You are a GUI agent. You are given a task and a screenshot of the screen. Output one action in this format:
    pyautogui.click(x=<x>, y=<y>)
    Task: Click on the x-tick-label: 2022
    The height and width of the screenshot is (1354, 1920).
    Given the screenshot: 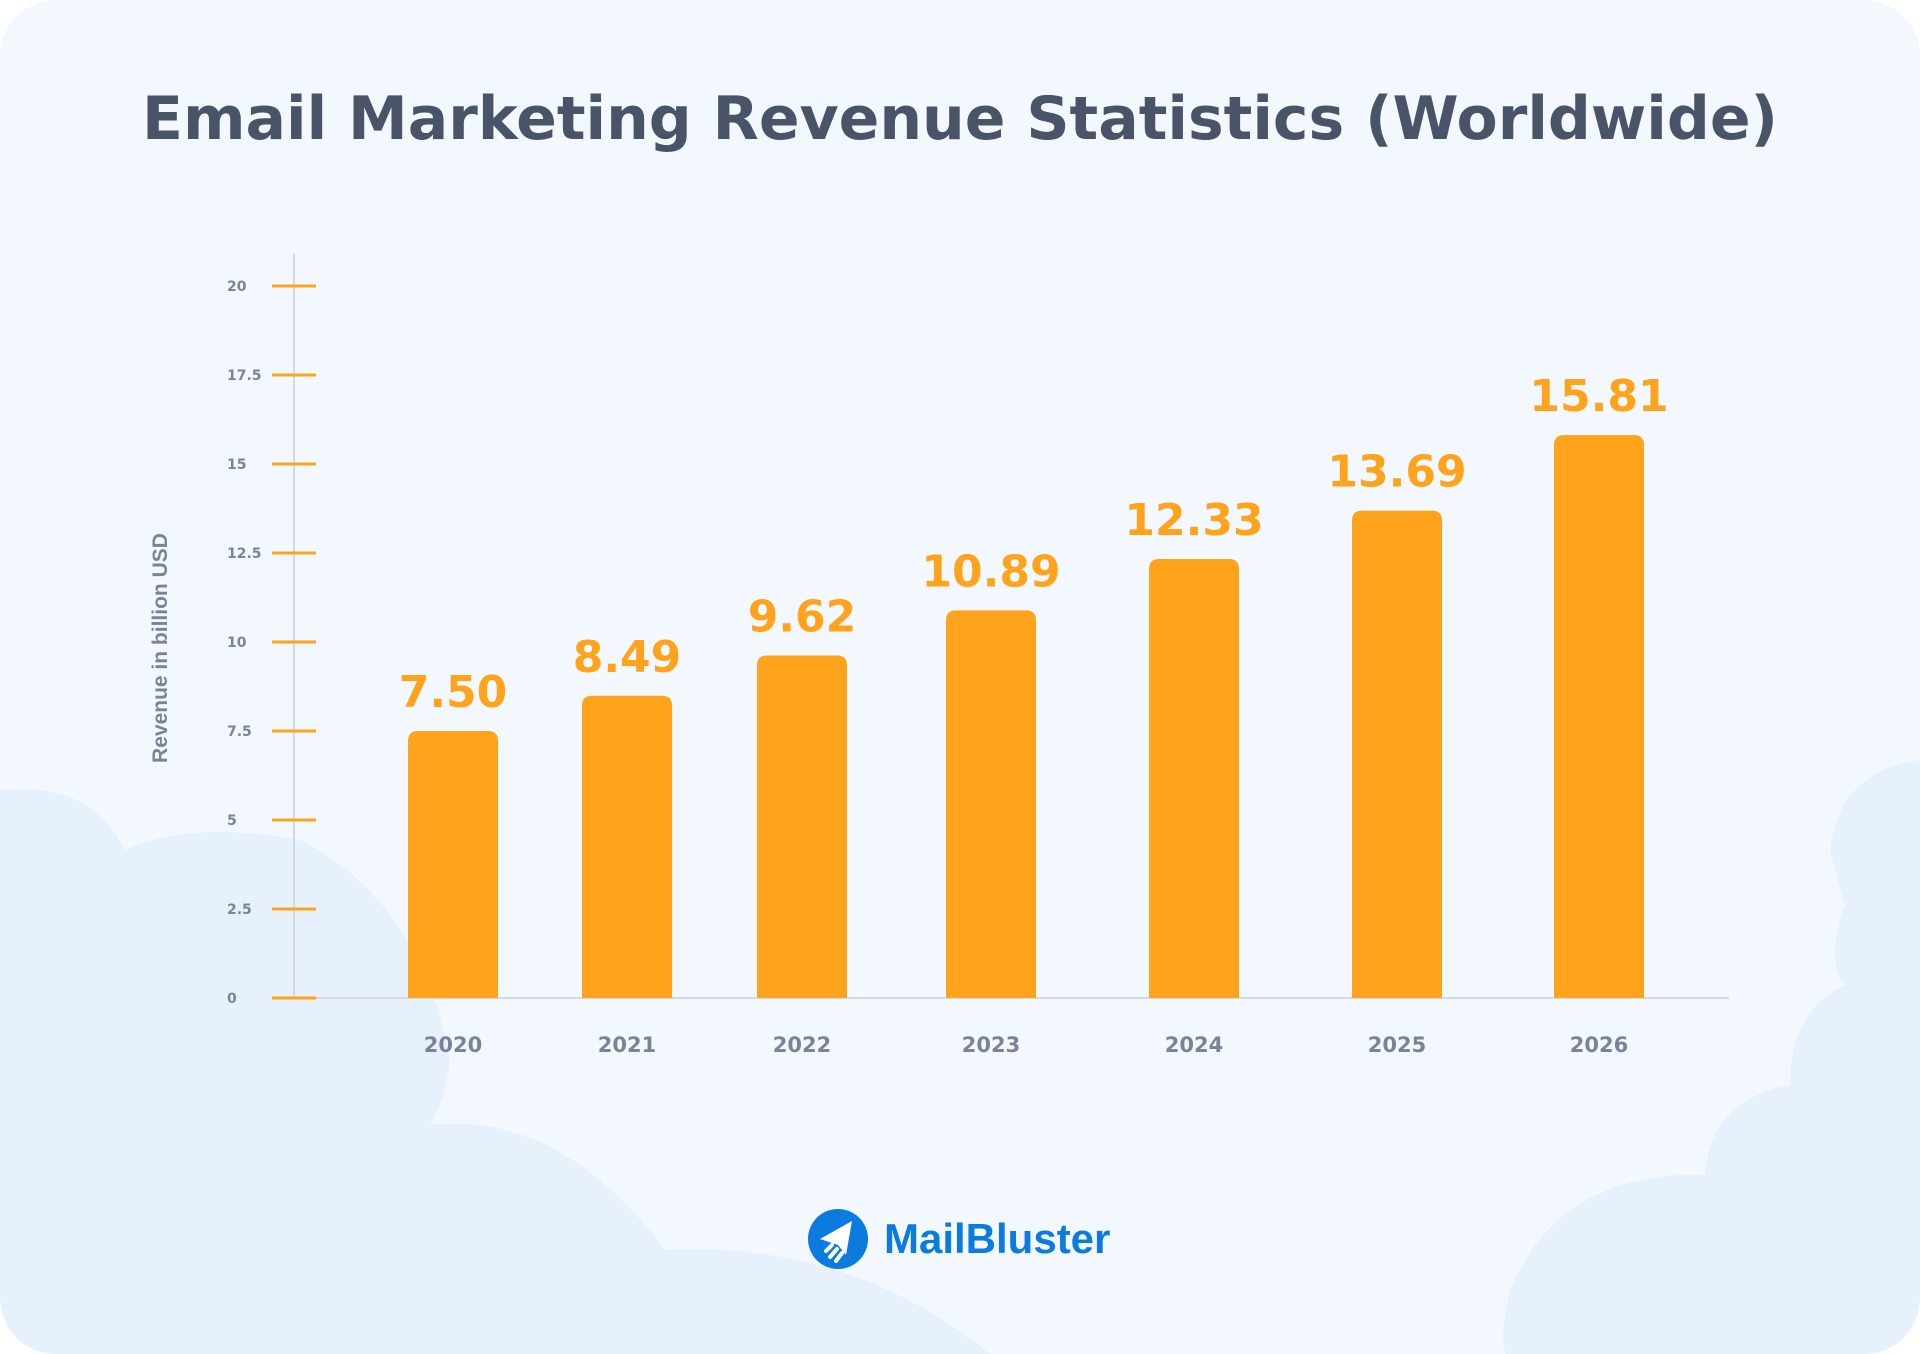 What is the action you would take?
    pyautogui.click(x=802, y=1045)
    